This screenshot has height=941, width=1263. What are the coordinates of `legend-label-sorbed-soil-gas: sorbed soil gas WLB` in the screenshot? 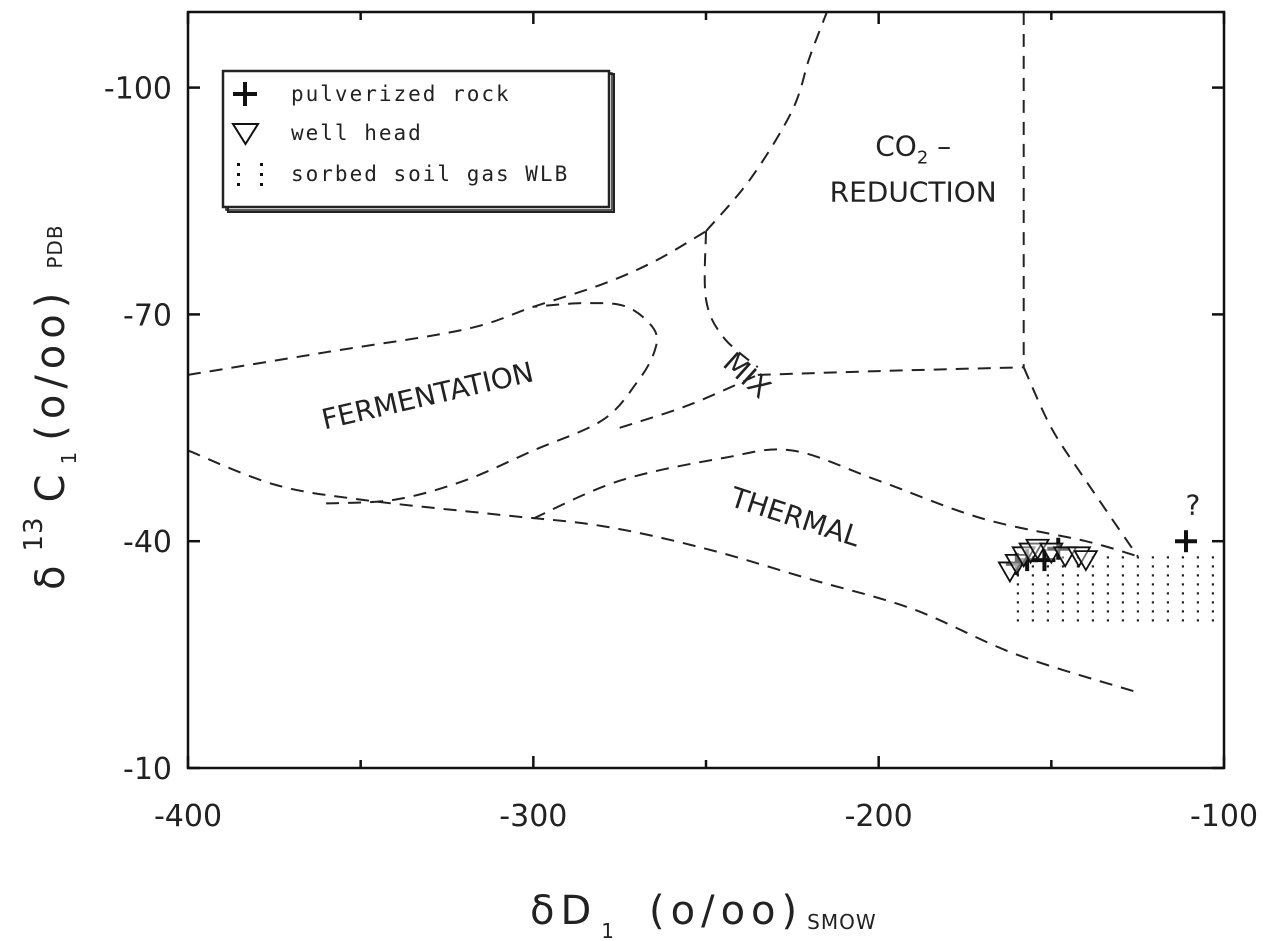 It's located at (430, 174).